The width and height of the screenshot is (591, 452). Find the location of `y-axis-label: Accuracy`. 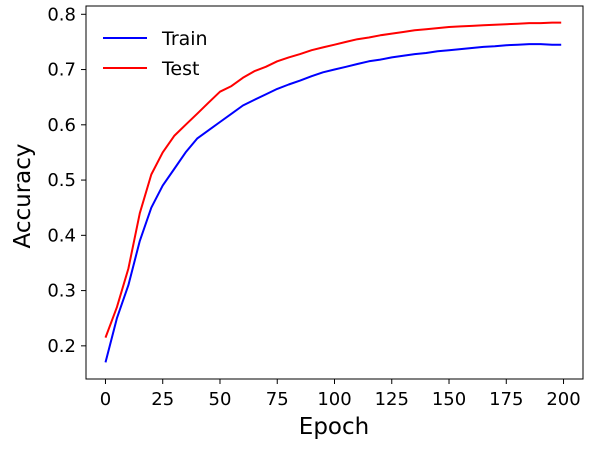

y-axis-label: Accuracy is located at coordinates (23, 195).